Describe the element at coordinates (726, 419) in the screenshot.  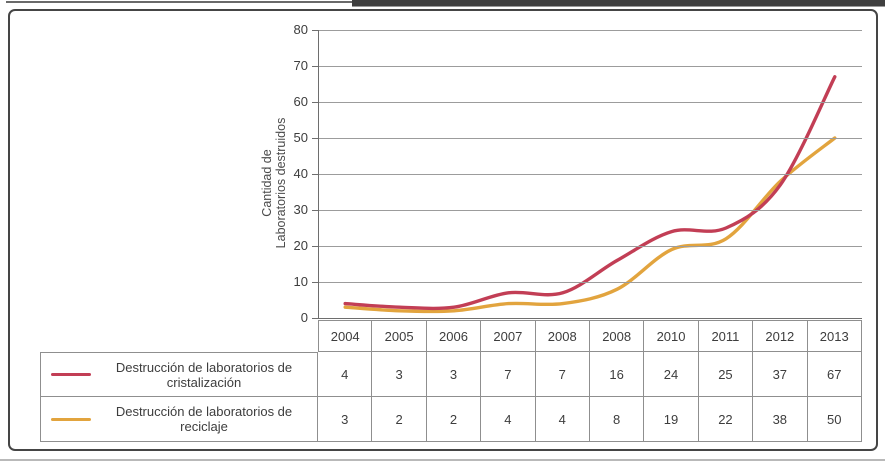
I see `value-cell-row1-col7: 22` at that location.